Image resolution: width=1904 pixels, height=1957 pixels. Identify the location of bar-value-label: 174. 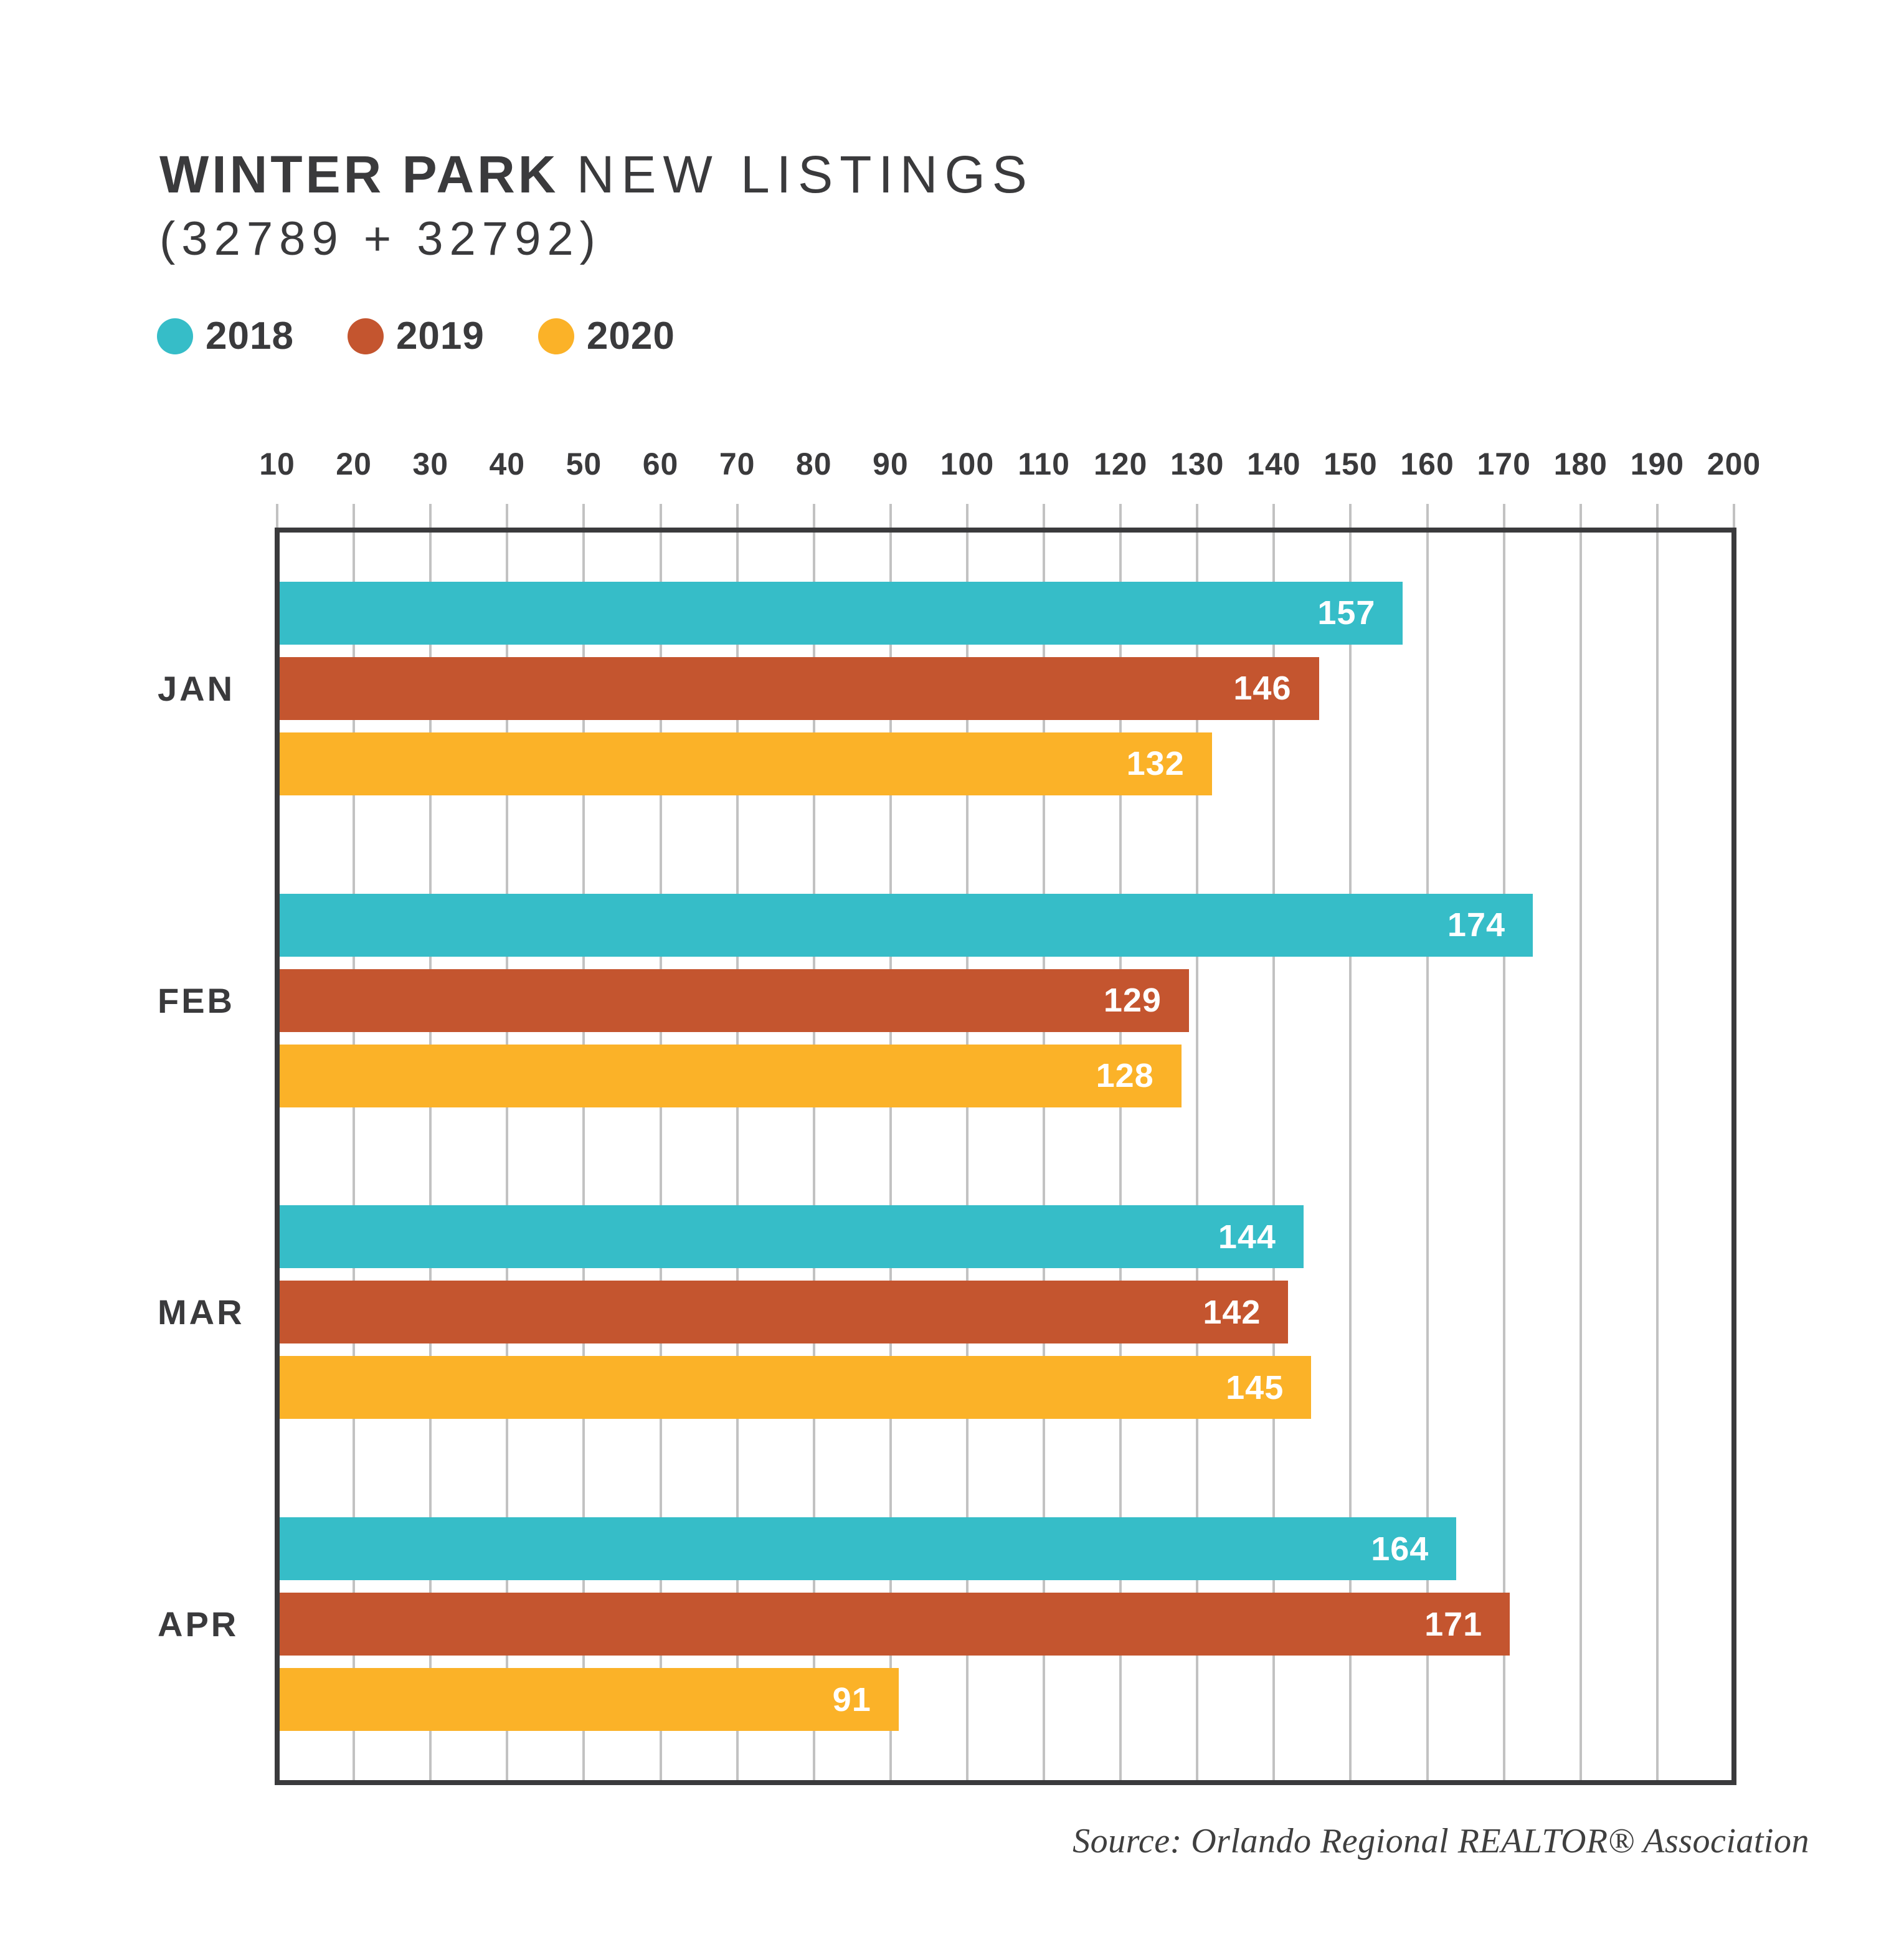
(1476, 925).